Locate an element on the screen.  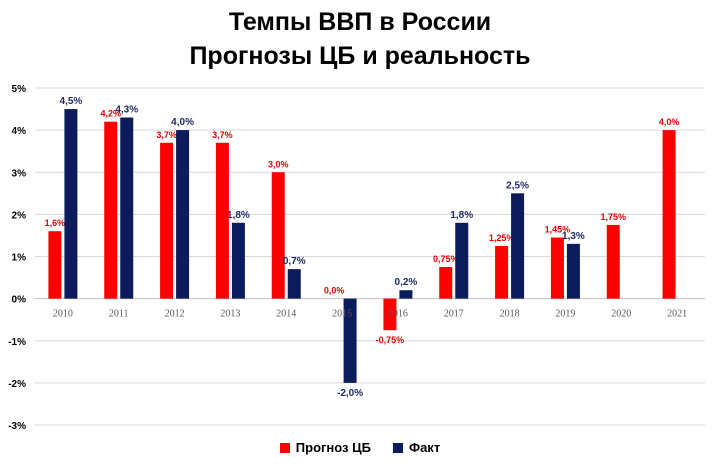
data-label-forecast: 1,45% is located at coordinates (558, 230).